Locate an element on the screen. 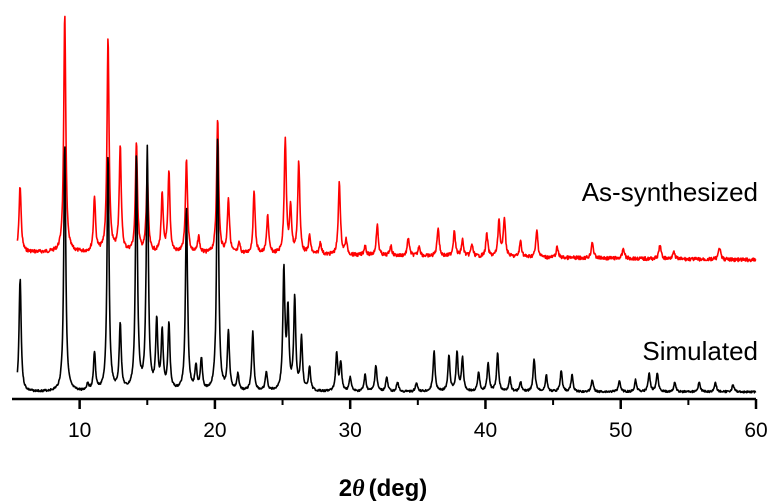 This screenshot has height=504, width=775. x-axis-title-unit: (deg) is located at coordinates (398, 488).